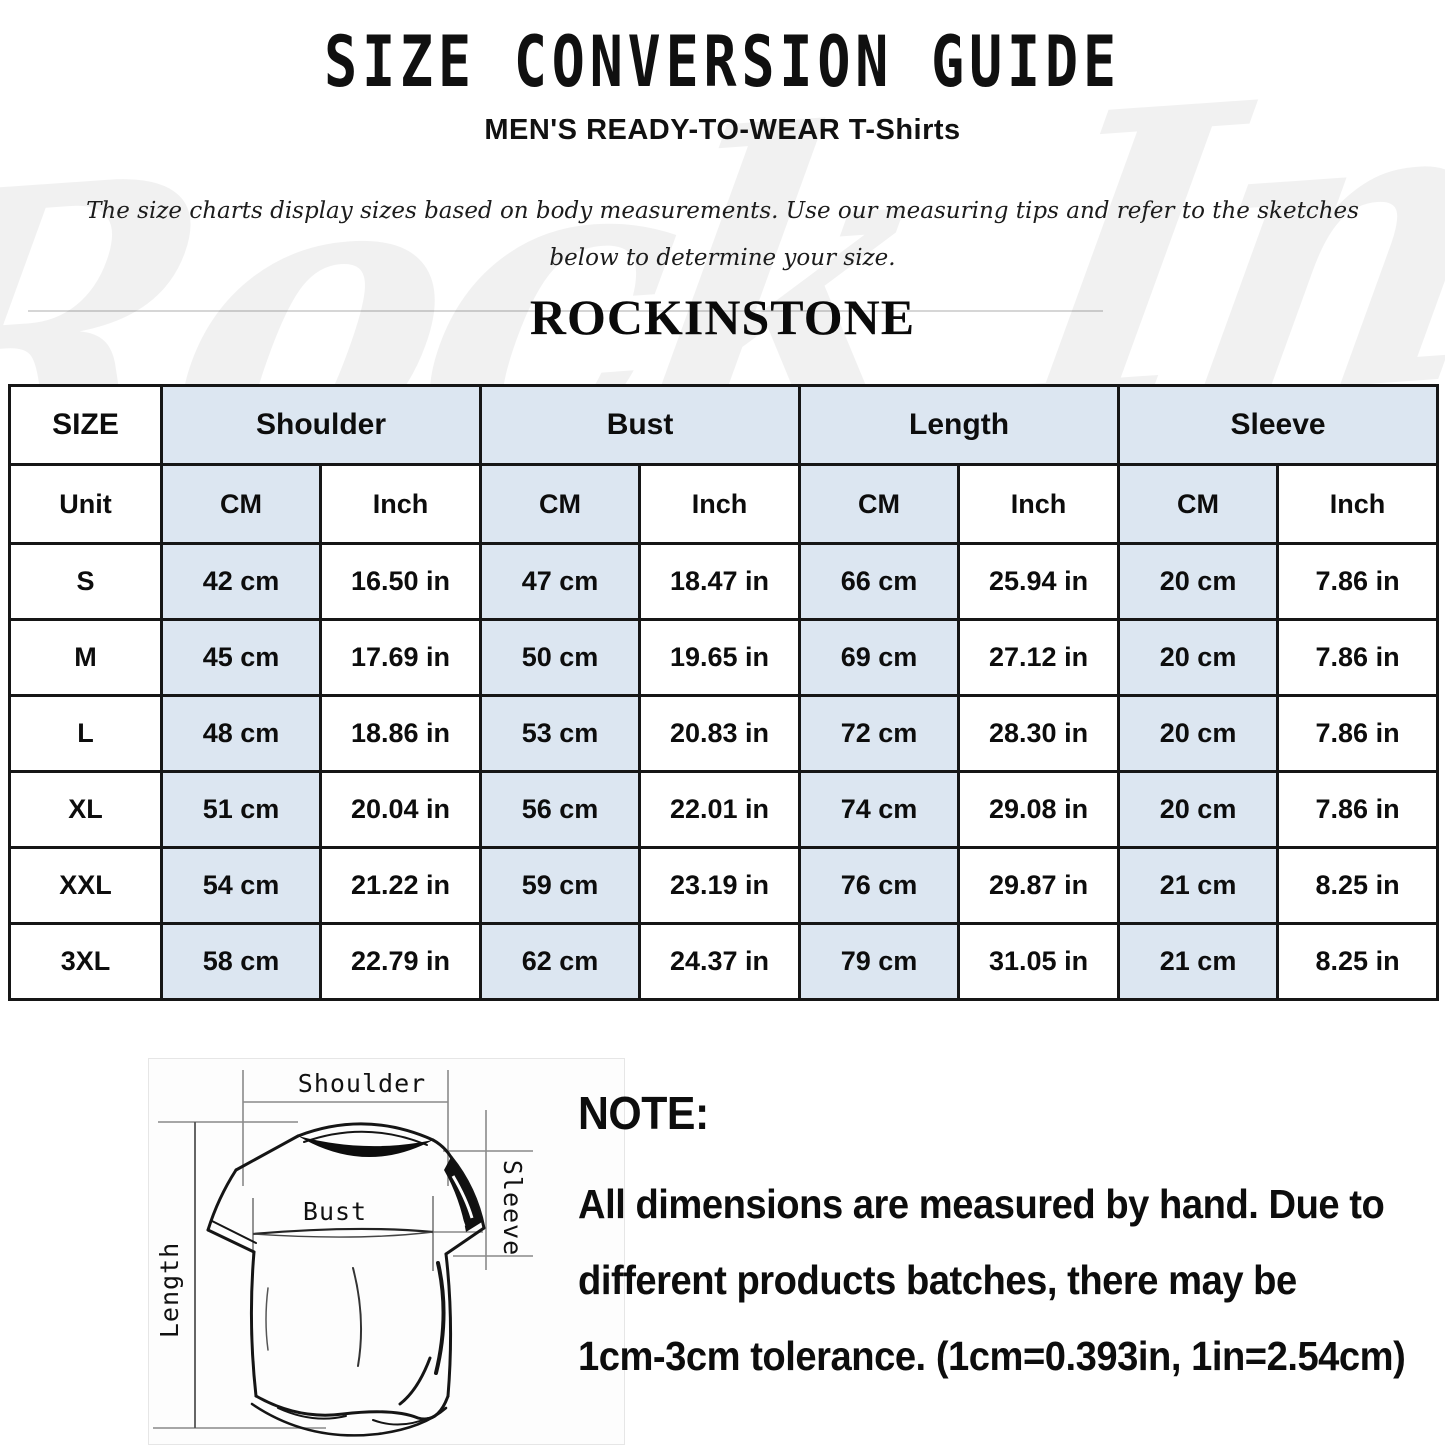 This screenshot has width=1445, height=1445. What do you see at coordinates (85, 961) in the screenshot?
I see `size-label: 3XL` at bounding box center [85, 961].